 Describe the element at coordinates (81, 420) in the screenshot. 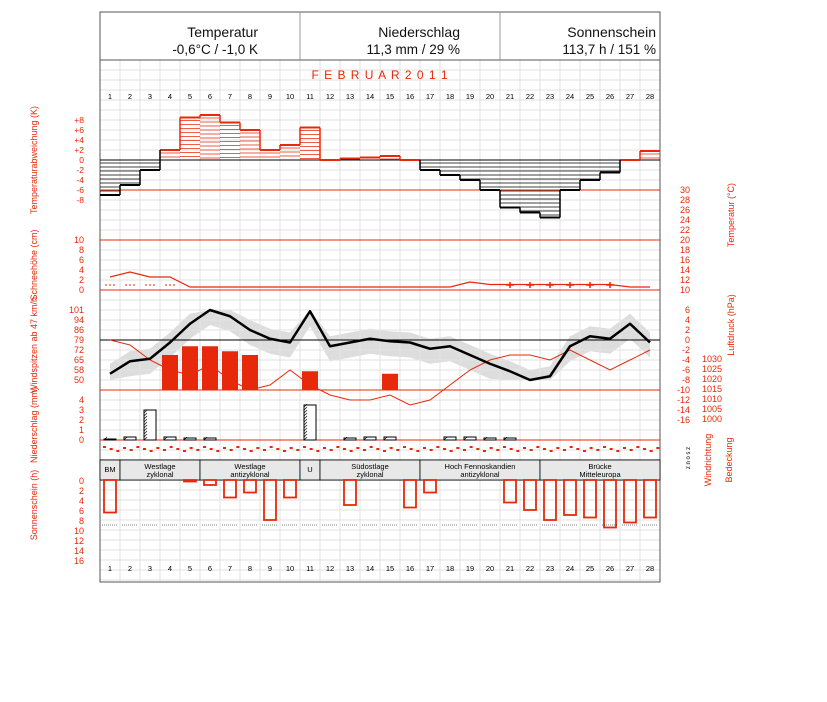

I see `precip-tick: 2` at that location.